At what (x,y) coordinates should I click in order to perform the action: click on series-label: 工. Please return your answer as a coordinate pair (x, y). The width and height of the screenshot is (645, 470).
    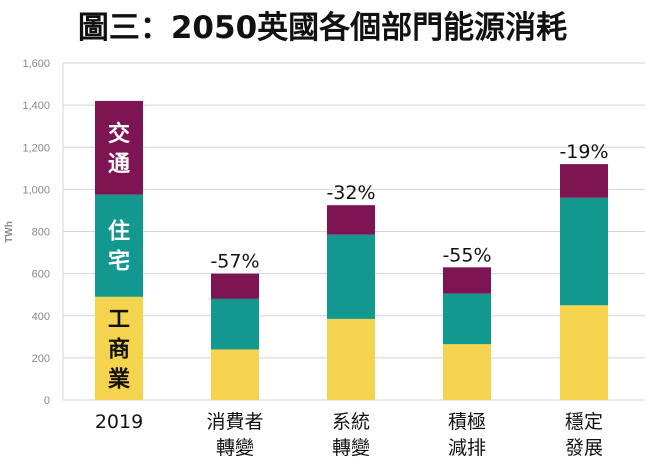
    Looking at the image, I should click on (119, 319).